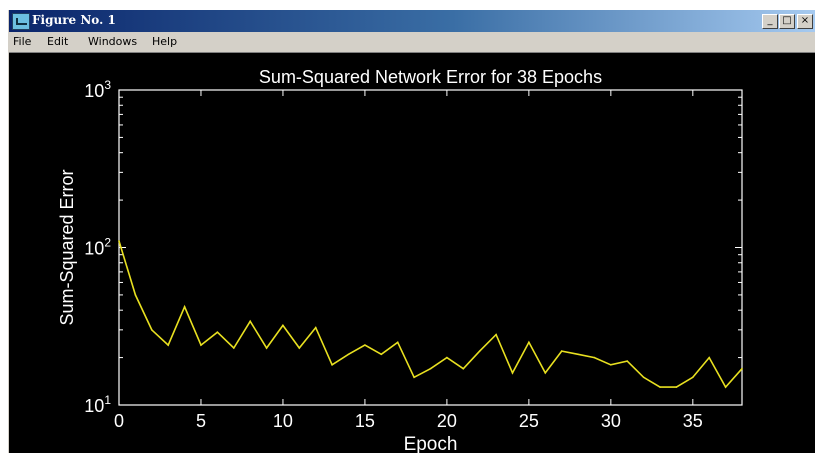 This screenshot has height=453, width=815. What do you see at coordinates (412, 21) in the screenshot?
I see `title-bar: Figure No. 1 _ □ ×` at bounding box center [412, 21].